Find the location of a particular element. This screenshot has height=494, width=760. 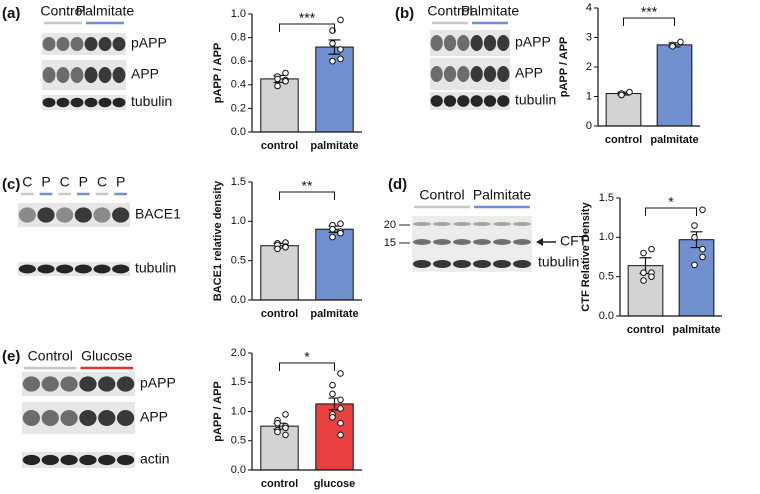

y-axis-label: pAPP / APP is located at coordinates (218, 411).